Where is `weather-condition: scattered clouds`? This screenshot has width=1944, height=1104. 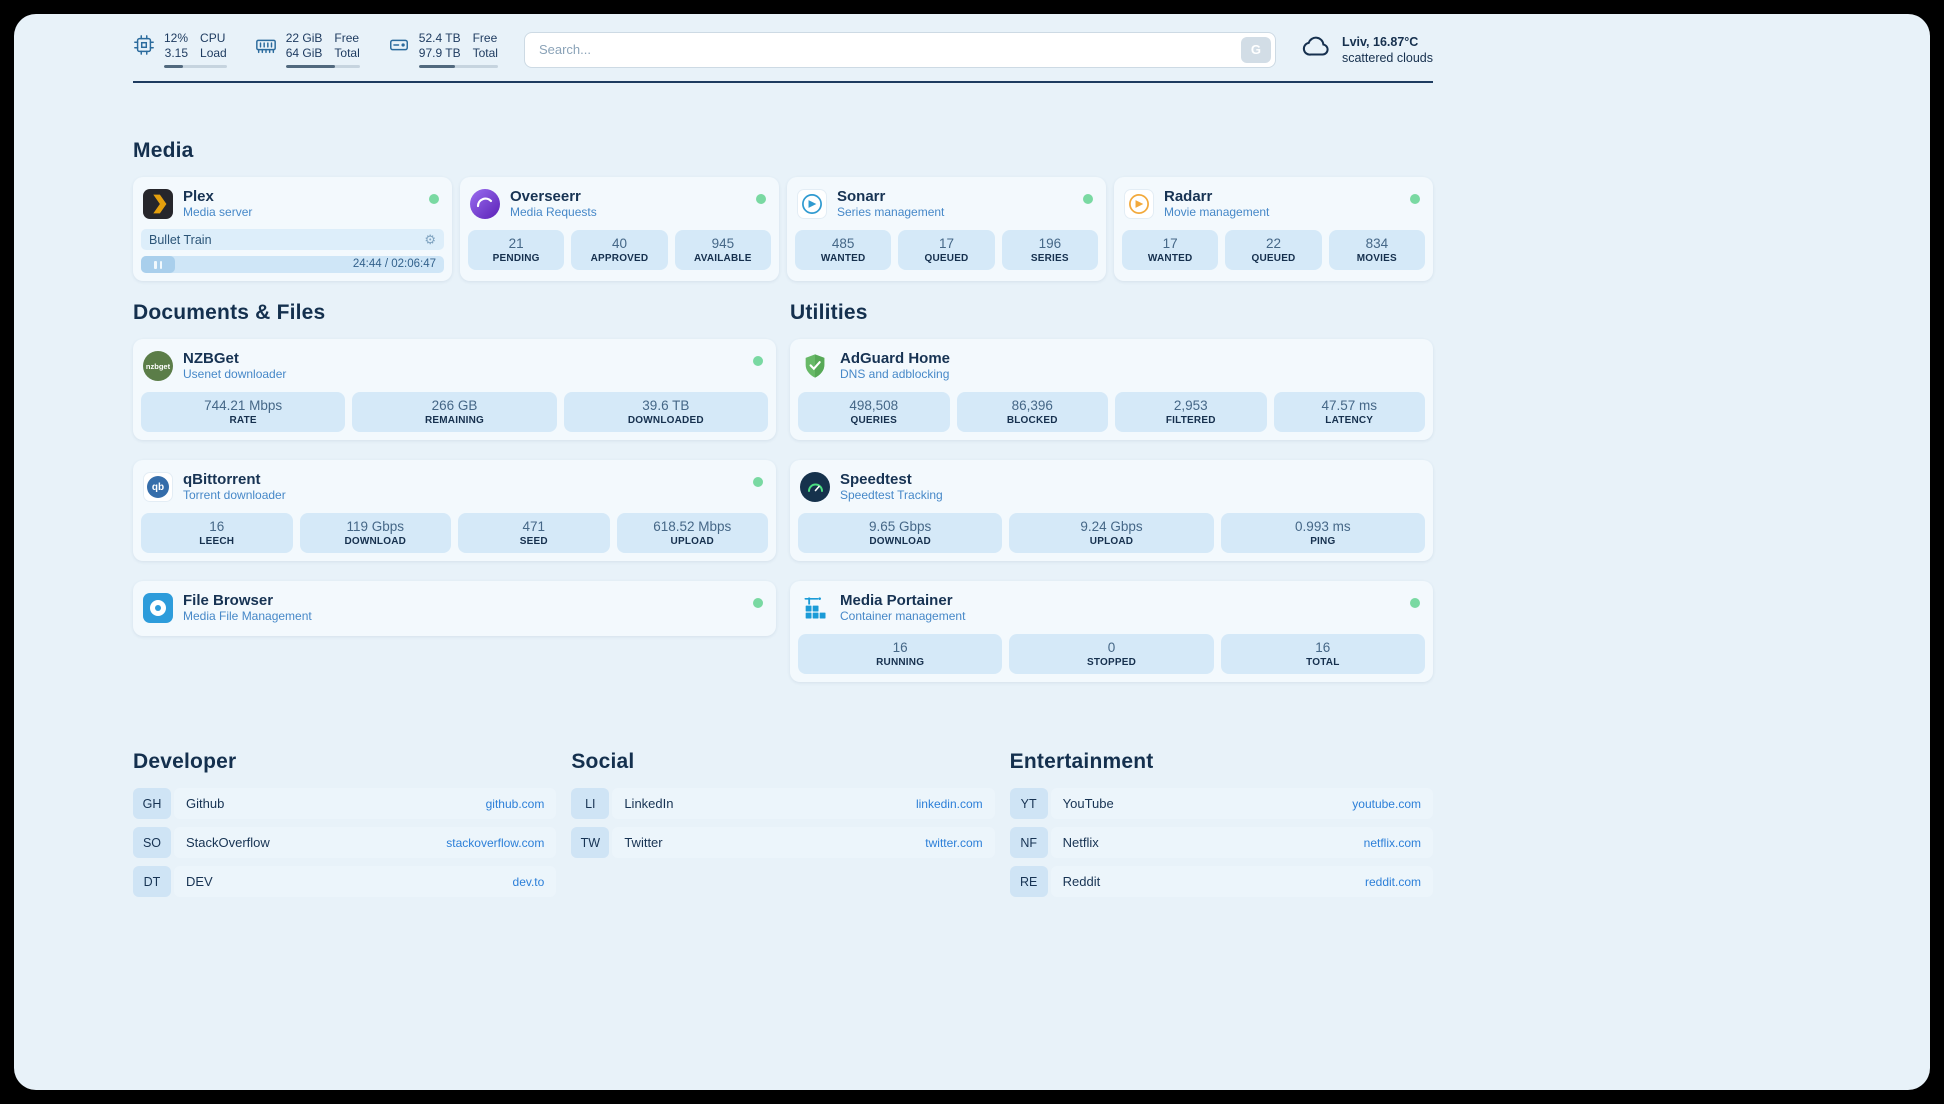
weather-condition: scattered clouds is located at coordinates (1387, 57).